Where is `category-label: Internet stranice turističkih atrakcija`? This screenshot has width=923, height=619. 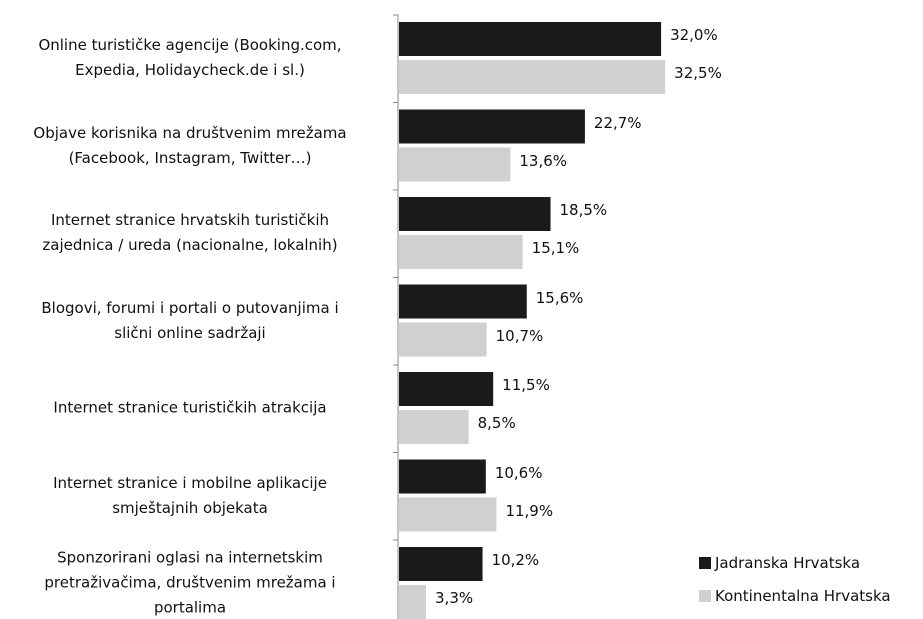 category-label: Internet stranice turističkih atrakcija is located at coordinates (190, 407).